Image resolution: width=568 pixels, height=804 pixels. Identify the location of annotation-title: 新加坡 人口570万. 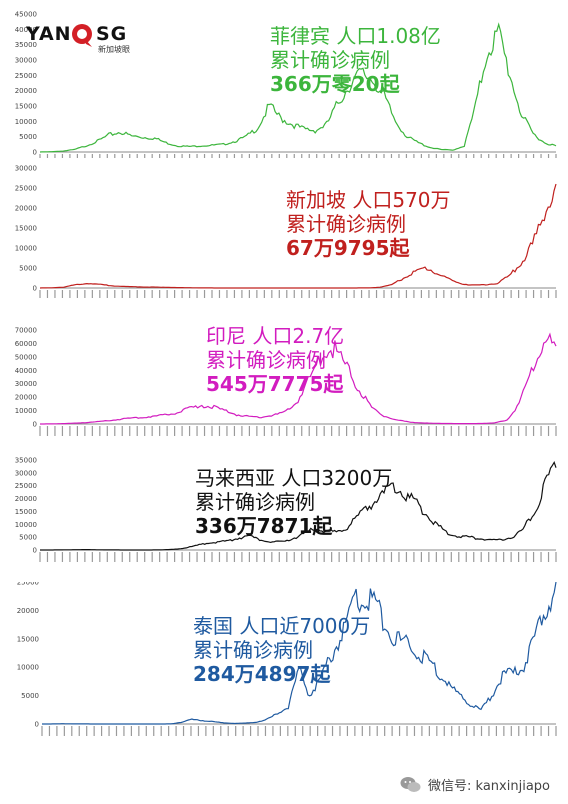
(368, 200).